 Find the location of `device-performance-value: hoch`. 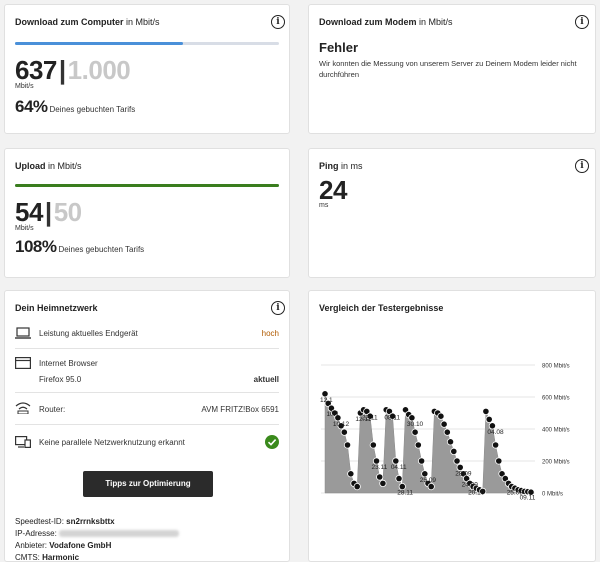

device-performance-value: hoch is located at coordinates (270, 333).